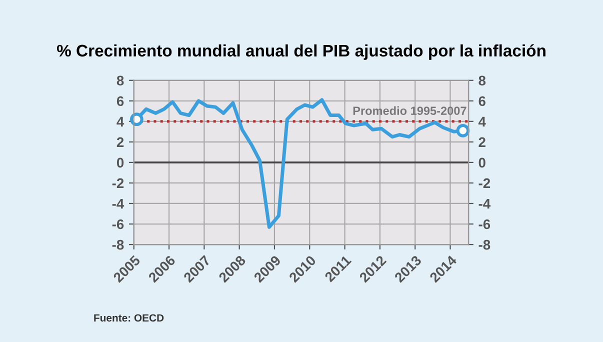  What do you see at coordinates (120, 101) in the screenshot?
I see `y-tick-label: 6` at bounding box center [120, 101].